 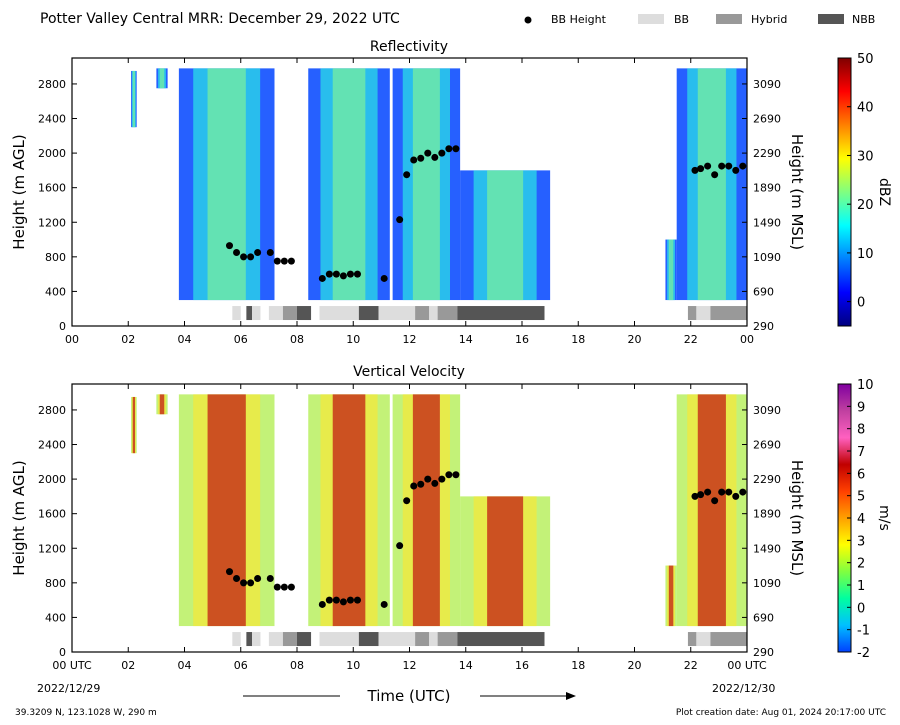 What do you see at coordinates (861, 474) in the screenshot?
I see `colorbar-tick-label: 6` at bounding box center [861, 474].